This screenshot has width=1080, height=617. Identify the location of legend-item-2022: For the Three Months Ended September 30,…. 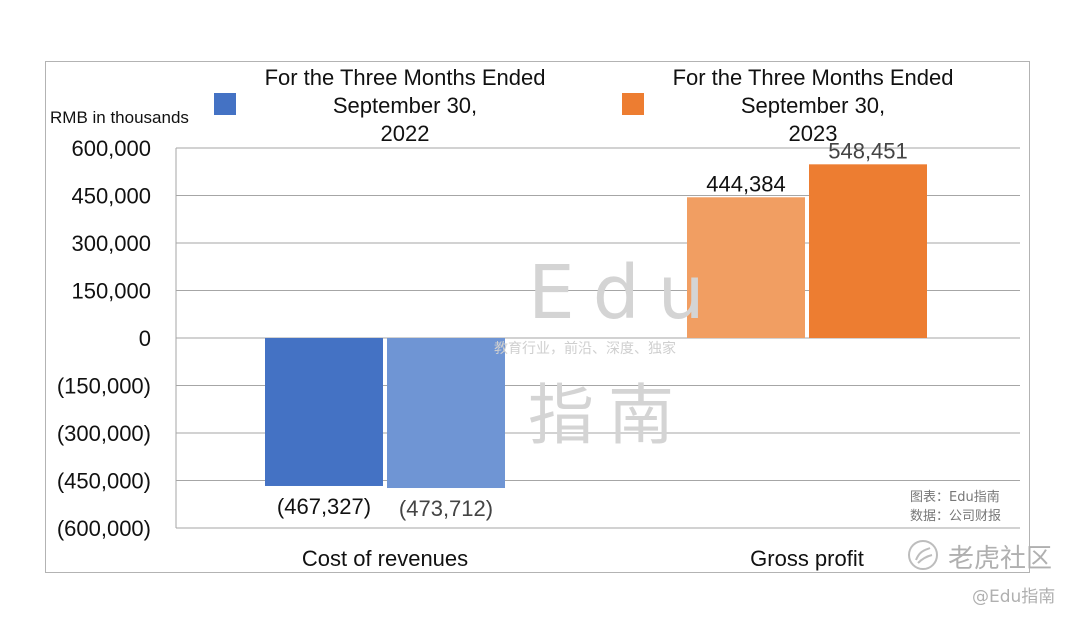
(405, 106).